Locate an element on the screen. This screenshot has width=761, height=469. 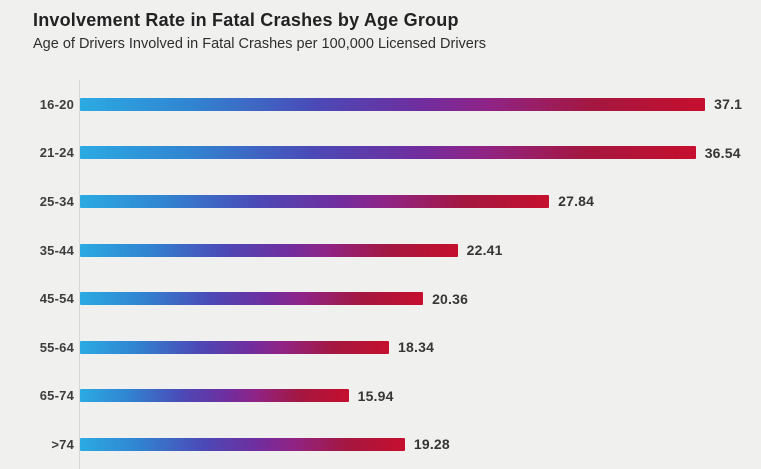
bar-zone: 27.84 is located at coordinates (420, 201).